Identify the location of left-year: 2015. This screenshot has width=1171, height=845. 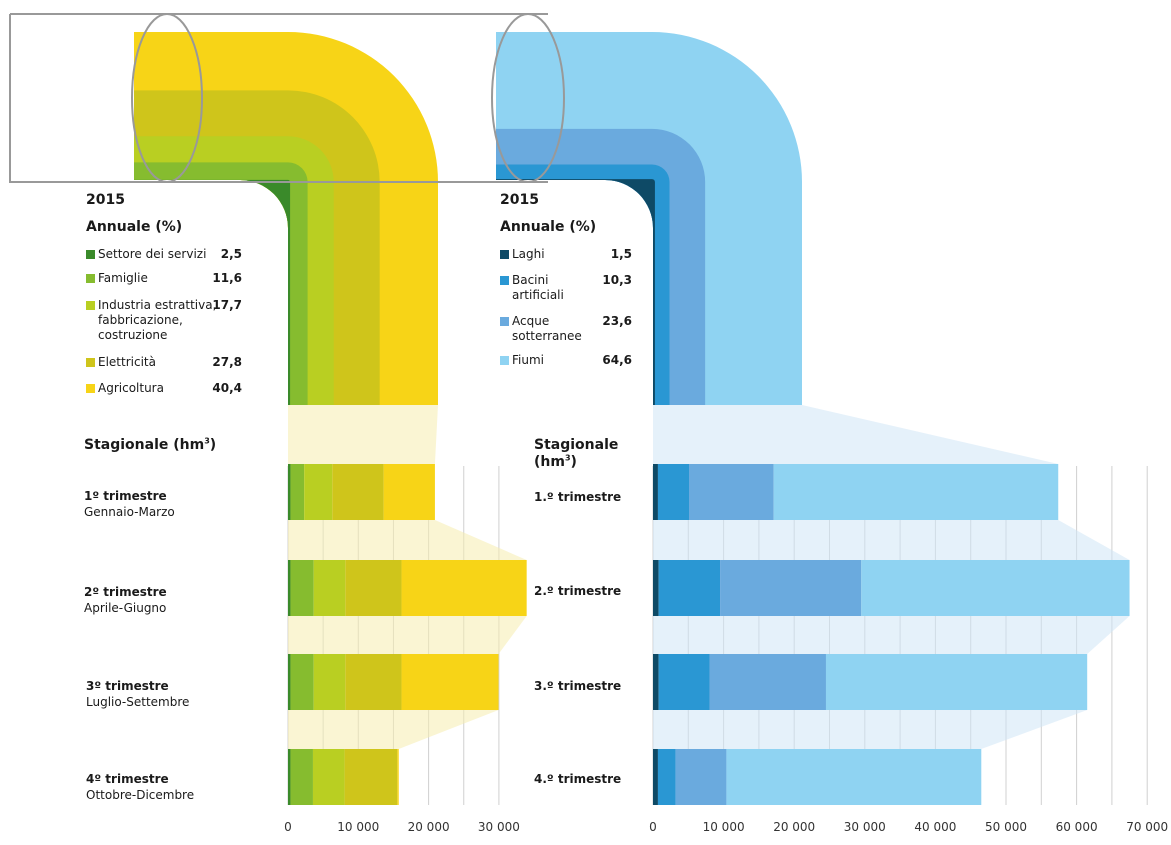
(105, 200).